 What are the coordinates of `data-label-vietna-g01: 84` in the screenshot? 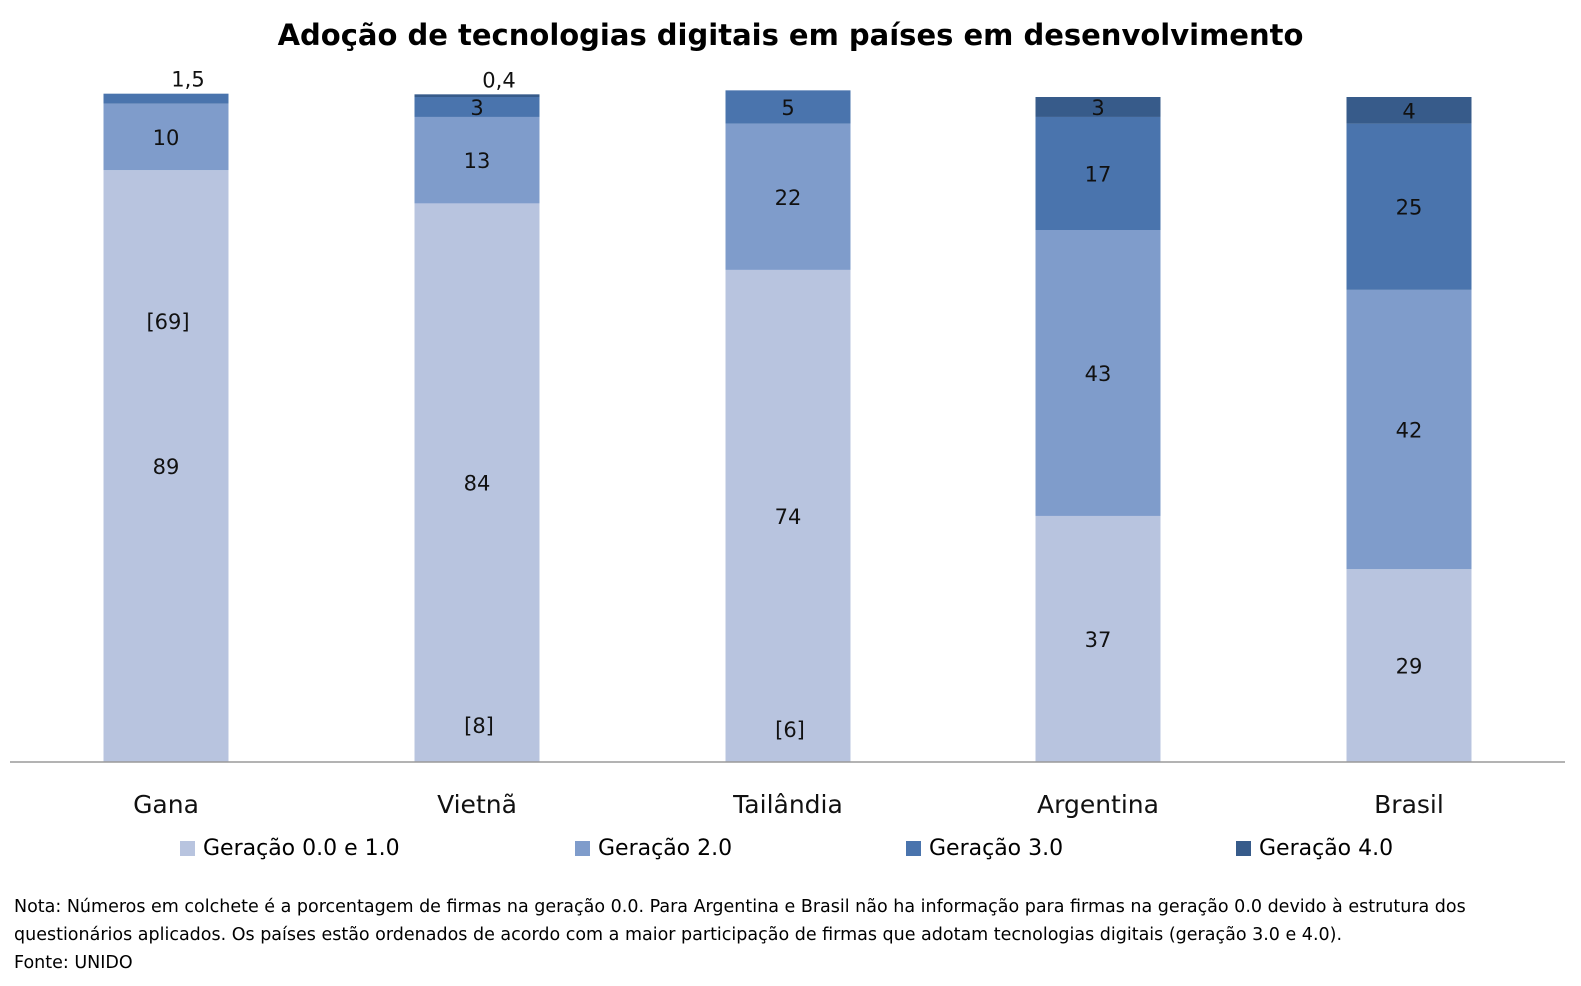 It's located at (477, 484).